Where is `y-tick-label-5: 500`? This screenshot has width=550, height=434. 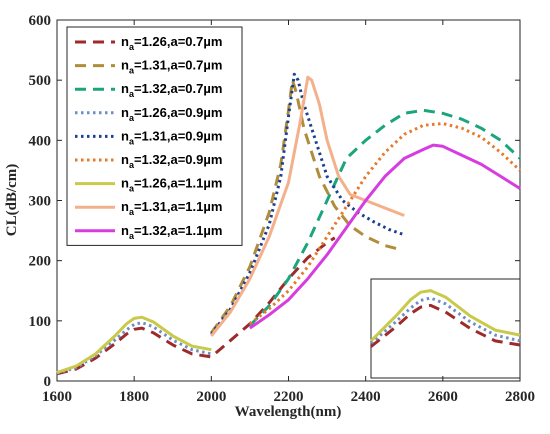
y-tick-label-5: 500 is located at coordinates (40, 81).